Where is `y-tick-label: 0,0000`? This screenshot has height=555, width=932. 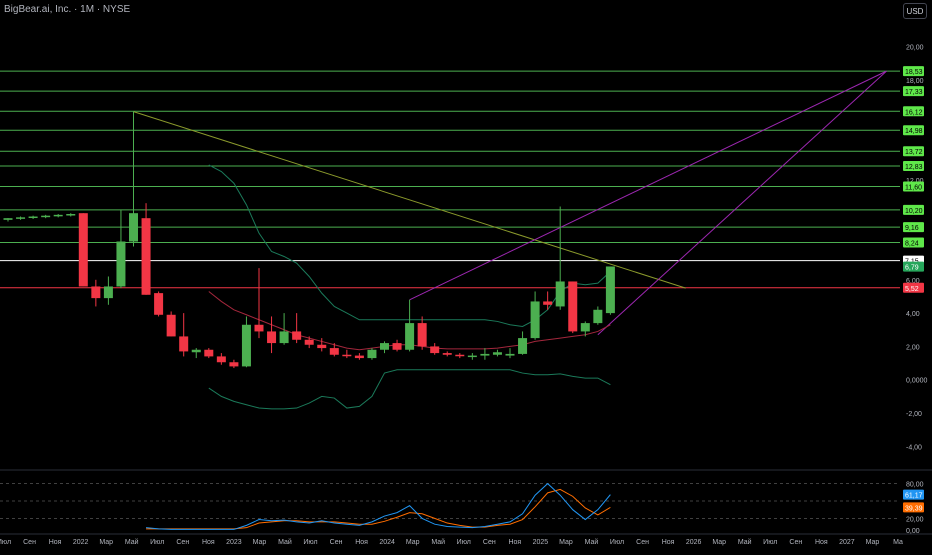 y-tick-label: 0,0000 is located at coordinates (917, 381).